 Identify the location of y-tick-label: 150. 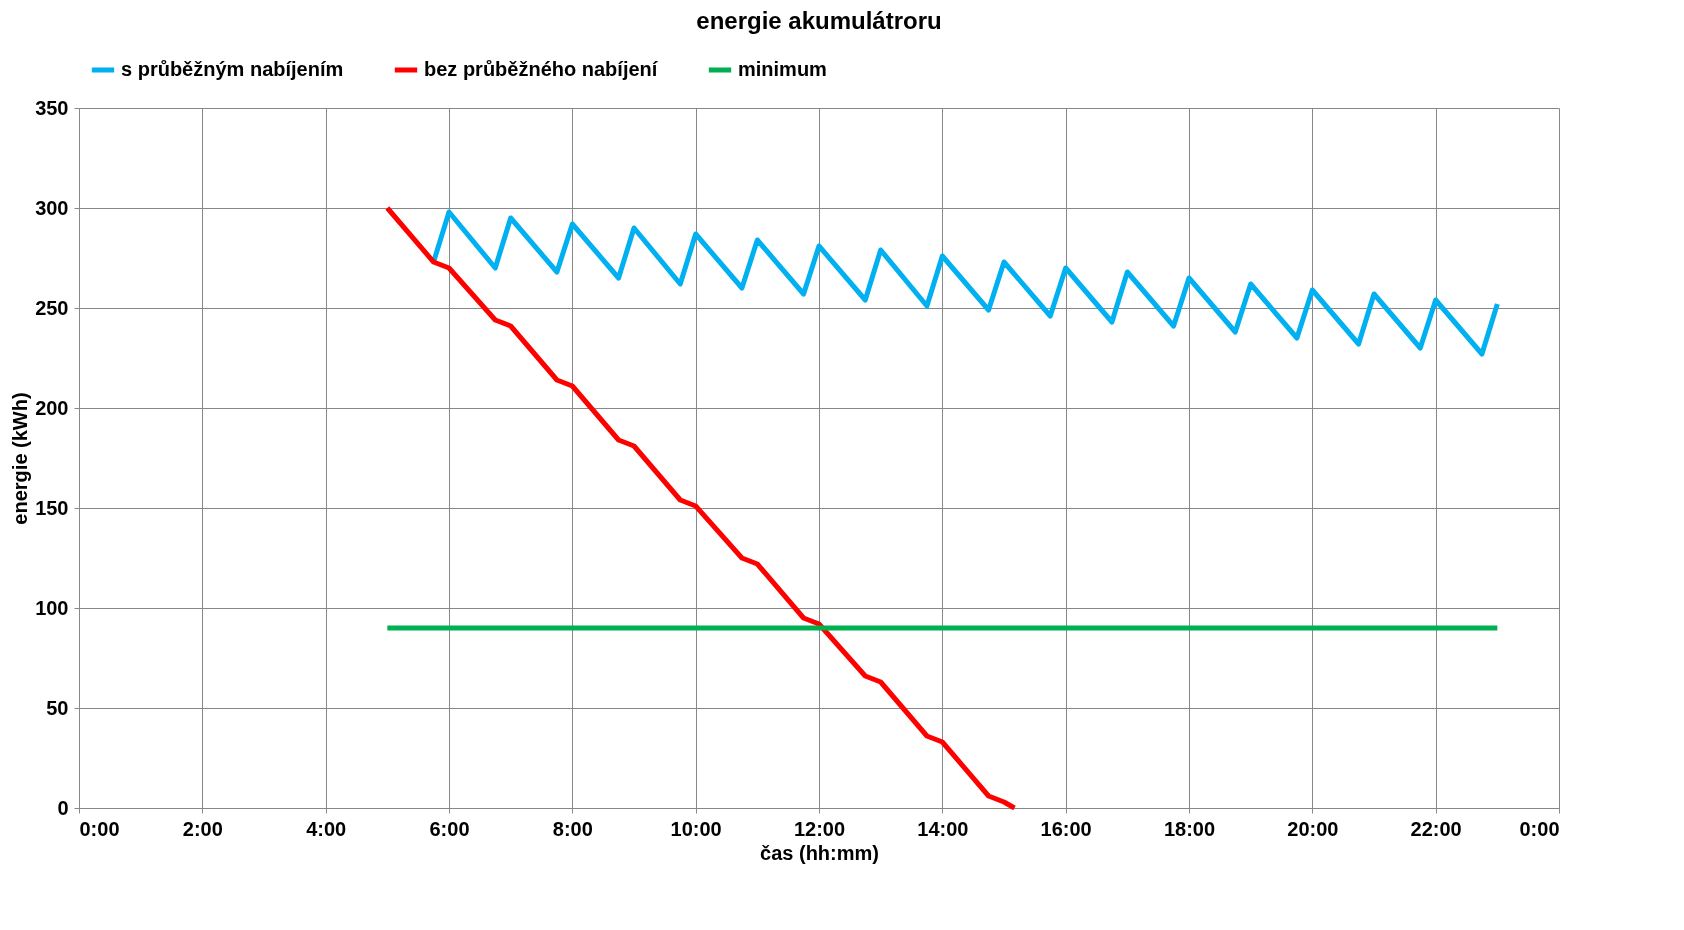
(52, 507).